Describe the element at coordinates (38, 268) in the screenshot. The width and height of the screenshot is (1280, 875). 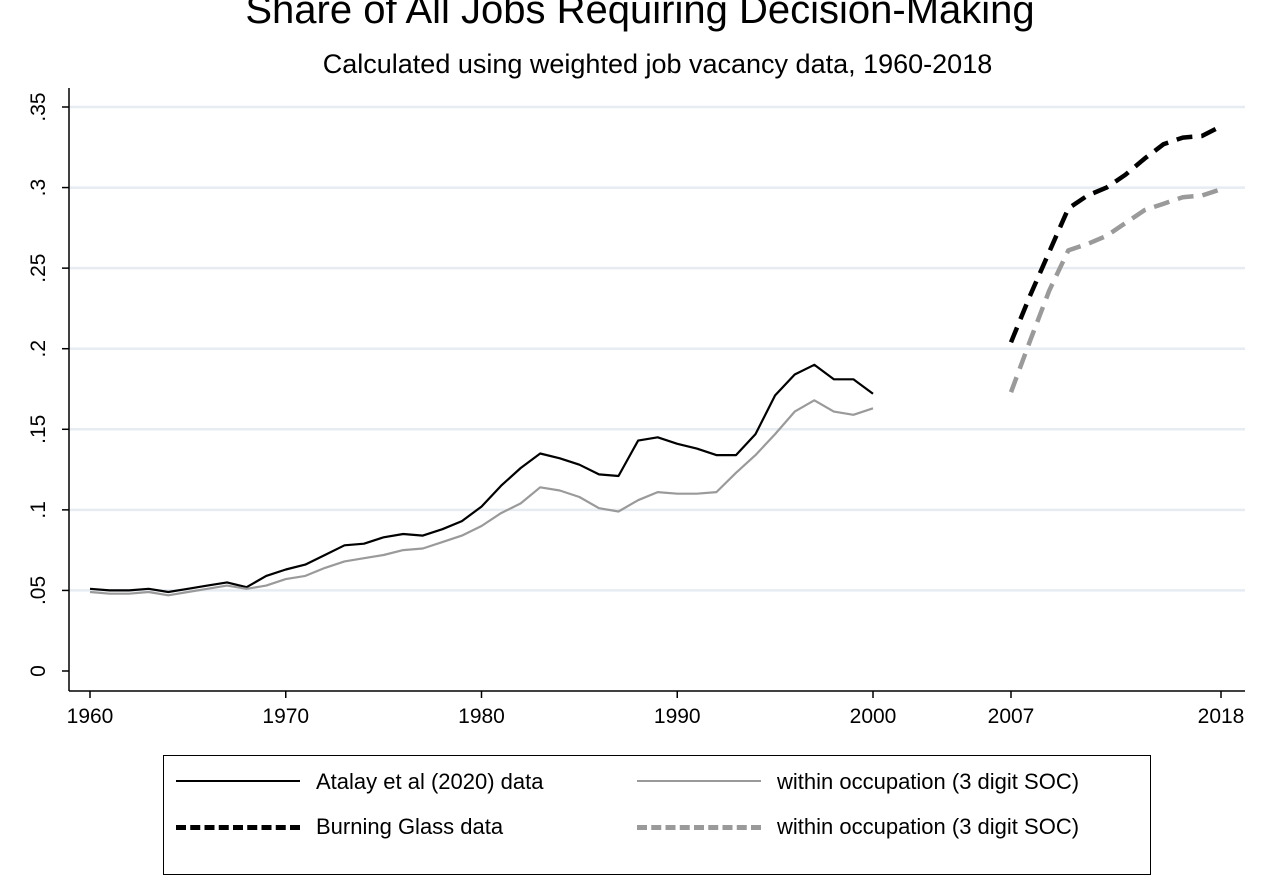
I see `y-tick-label: .25` at that location.